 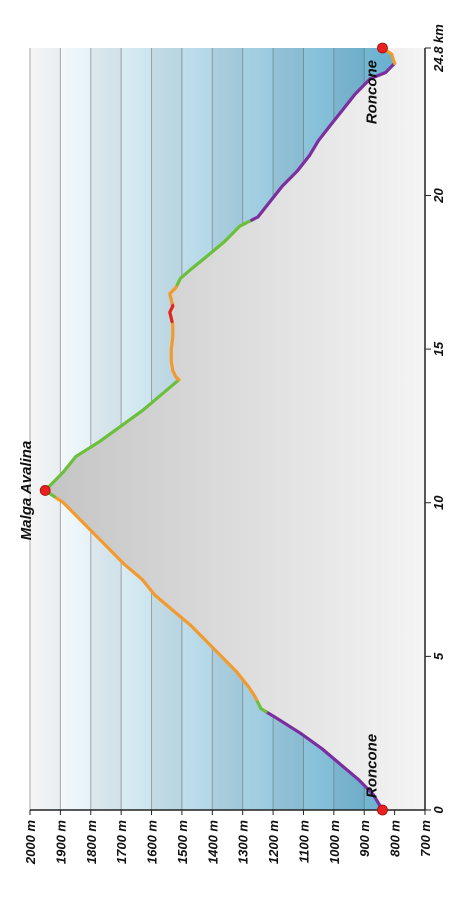 What do you see at coordinates (438, 48) in the screenshot?
I see `distance-tick-label: 24.8 km` at bounding box center [438, 48].